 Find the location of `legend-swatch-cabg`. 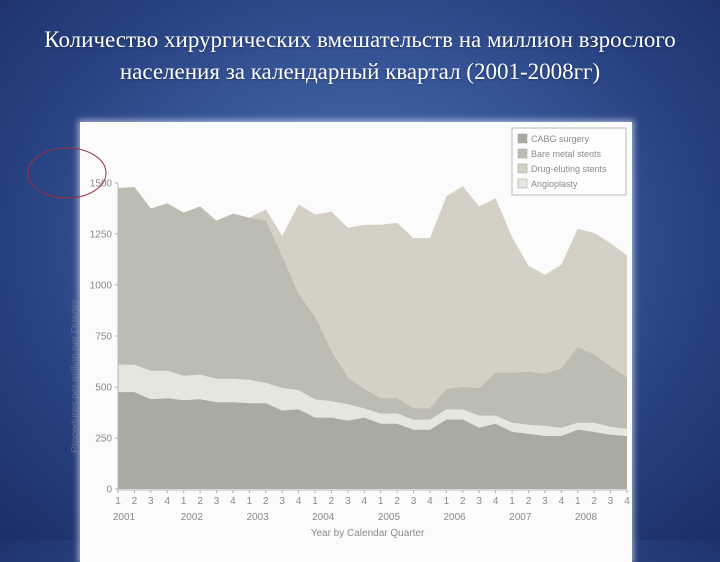

legend-swatch-cabg is located at coordinates (522, 138).